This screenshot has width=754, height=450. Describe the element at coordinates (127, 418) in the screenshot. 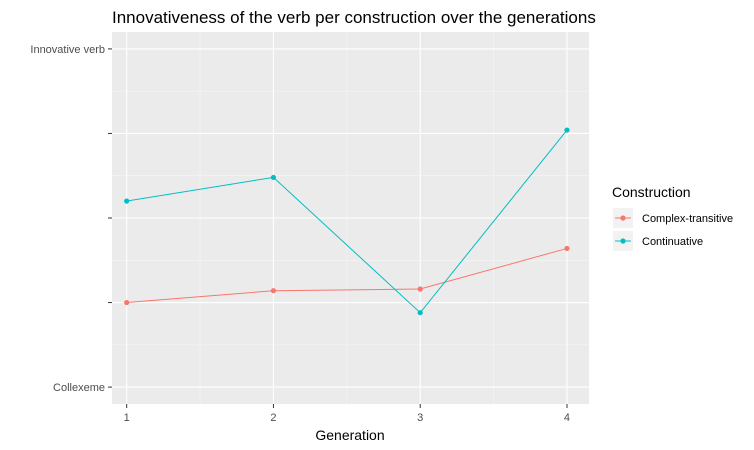

I see `x-tick-label: 1` at that location.